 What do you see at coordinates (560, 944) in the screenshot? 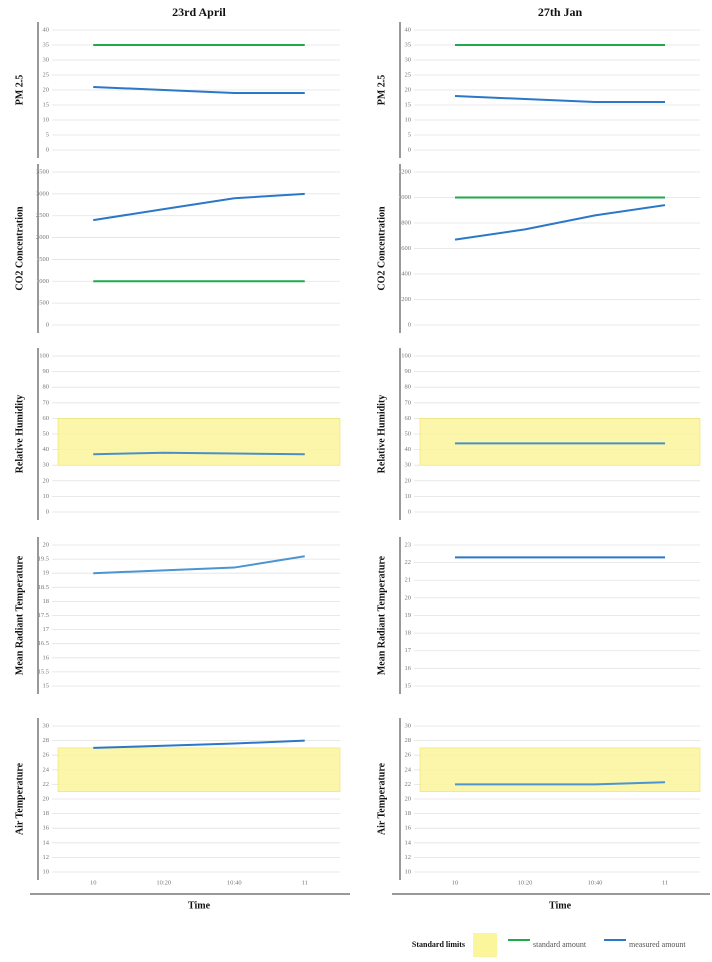
I see `legend-label: standard amount` at bounding box center [560, 944].